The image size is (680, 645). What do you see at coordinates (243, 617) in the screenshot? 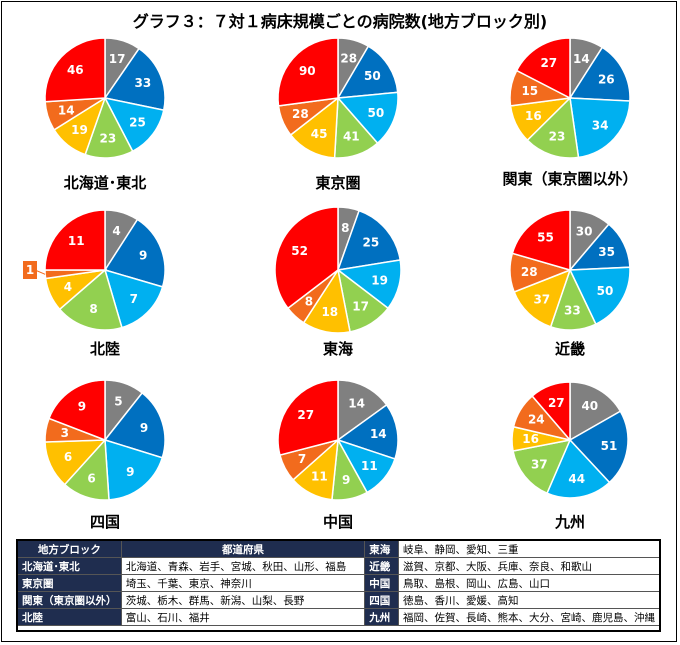
I see `table-cell-prefectures: 富山、石川、福井` at bounding box center [243, 617].